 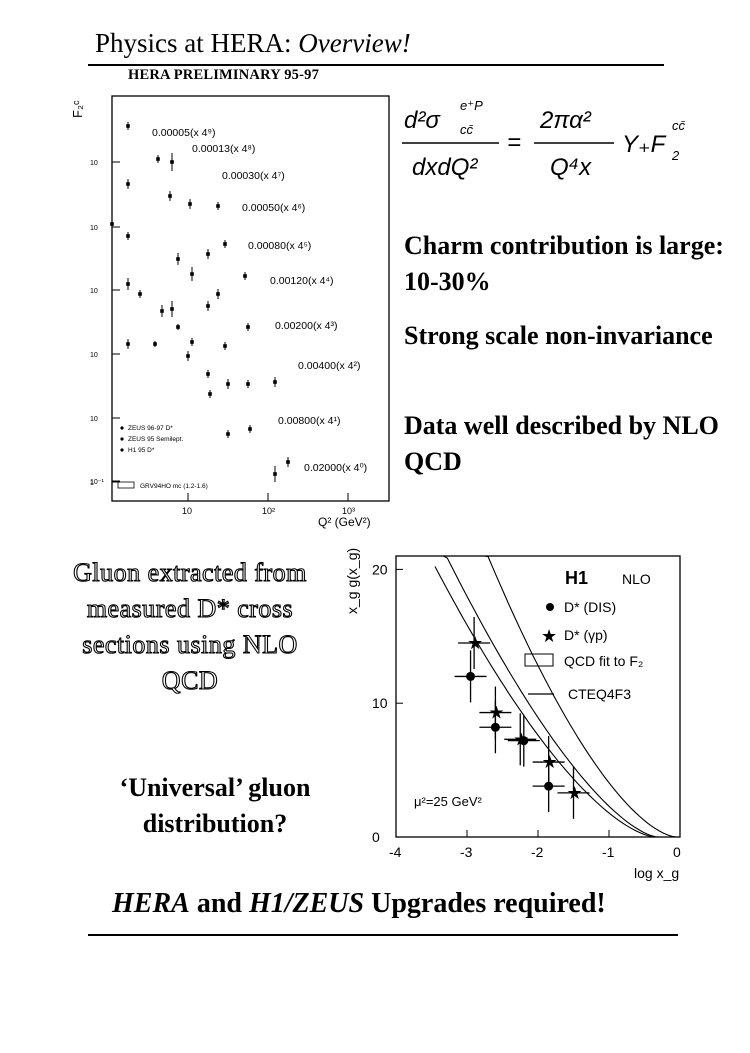 I want to click on slide-title: Physics at HERA: Overview!, so click(x=253, y=43).